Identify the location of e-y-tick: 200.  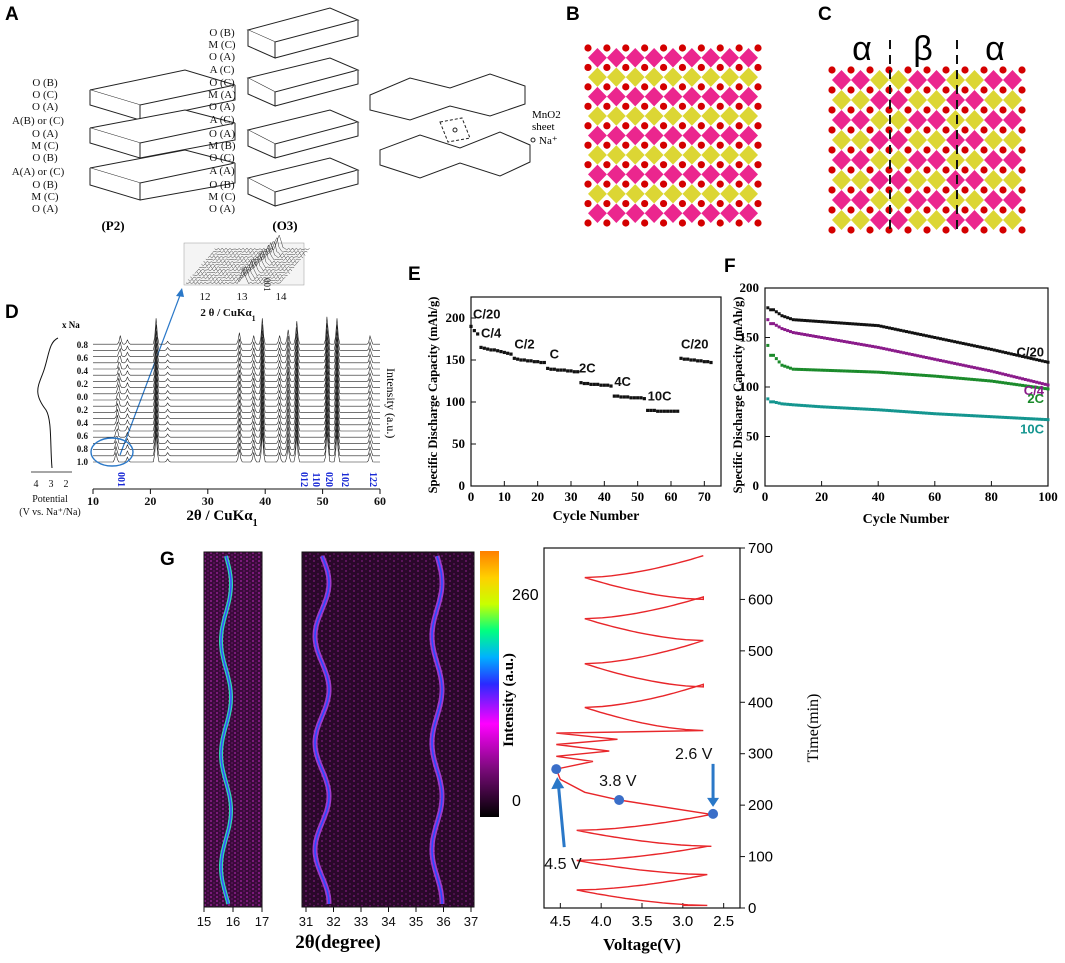
(456, 317).